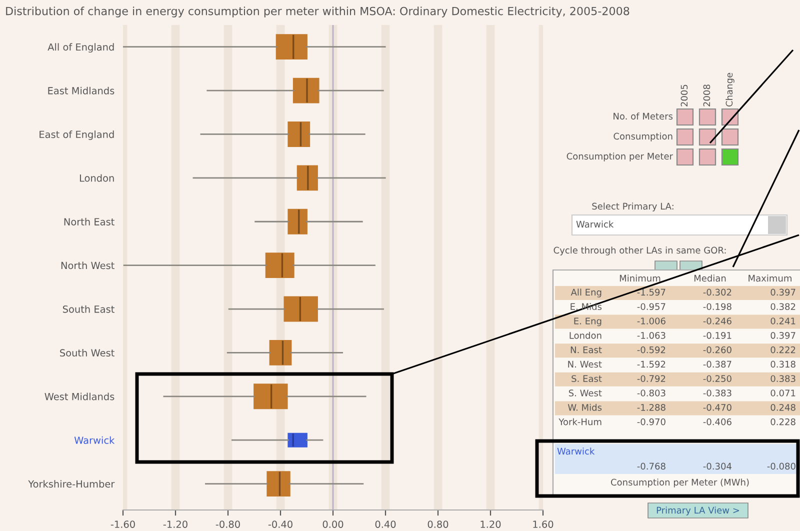 Image resolution: width=800 pixels, height=531 pixels. What do you see at coordinates (717, 321) in the screenshot?
I see `text: -0.246` at bounding box center [717, 321].